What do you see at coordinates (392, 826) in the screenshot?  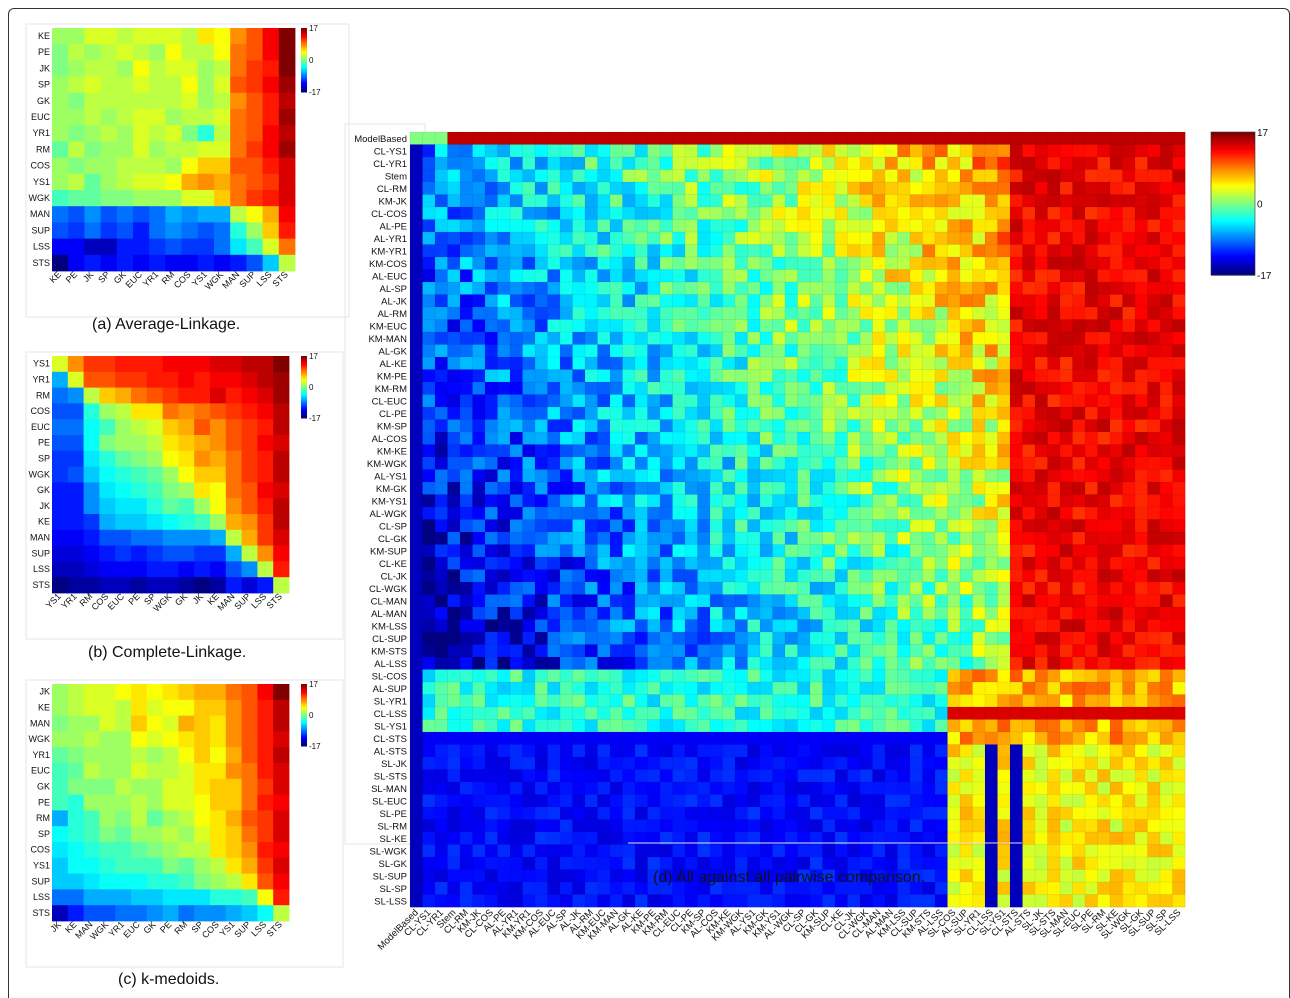 I see `y-tick-label: SL-RM` at bounding box center [392, 826].